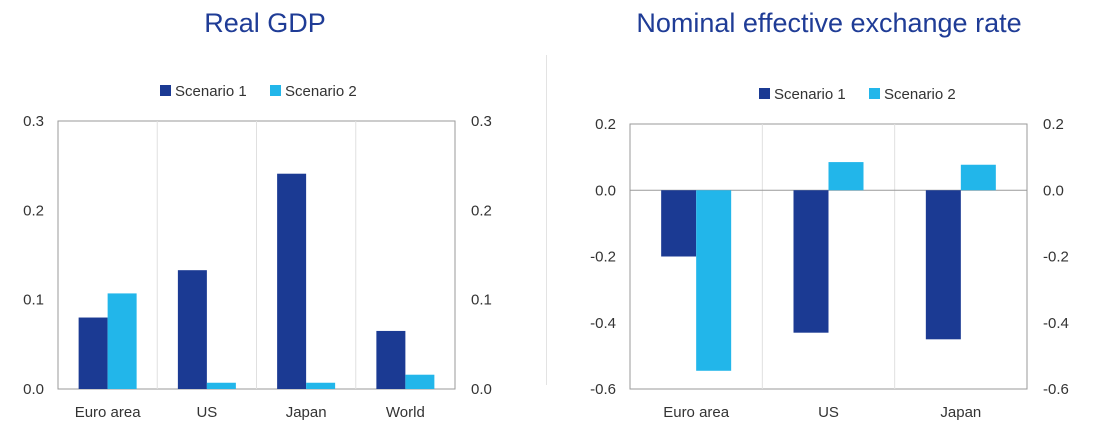 This screenshot has height=421, width=1094. What do you see at coordinates (603, 257) in the screenshot?
I see `y-tick-label-left: -0.2` at bounding box center [603, 257].